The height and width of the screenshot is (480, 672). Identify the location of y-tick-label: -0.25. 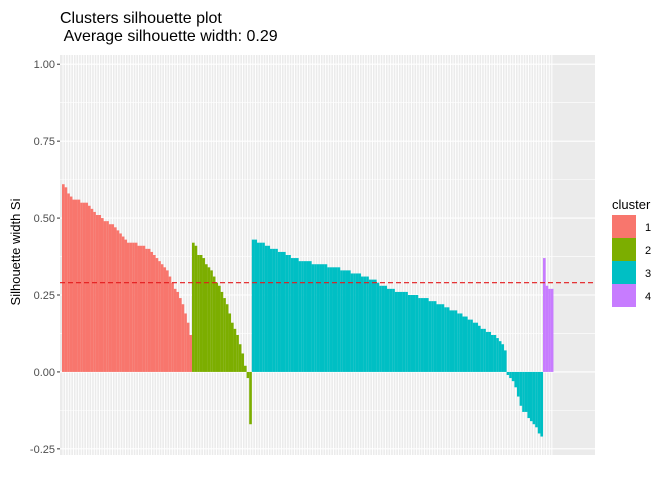
(42, 450).